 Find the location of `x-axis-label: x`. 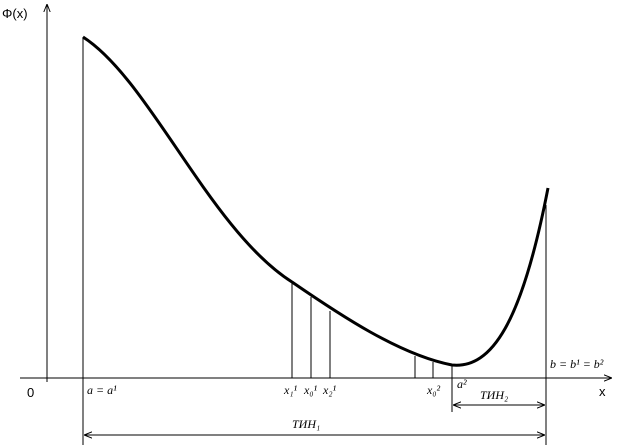

x-axis-label: x is located at coordinates (602, 391).